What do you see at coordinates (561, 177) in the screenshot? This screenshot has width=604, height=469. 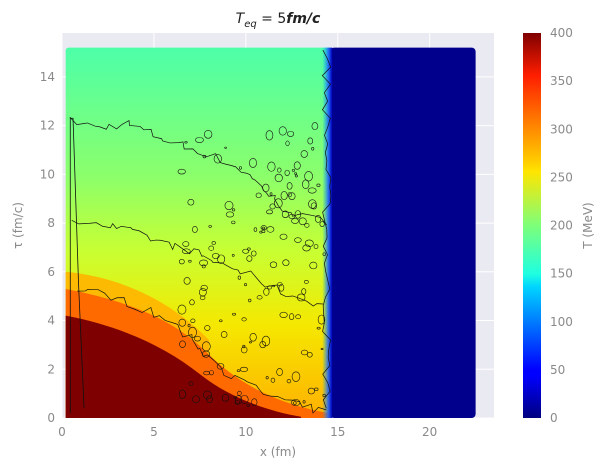 I see `colorbar-tick-label: 250` at bounding box center [561, 177].